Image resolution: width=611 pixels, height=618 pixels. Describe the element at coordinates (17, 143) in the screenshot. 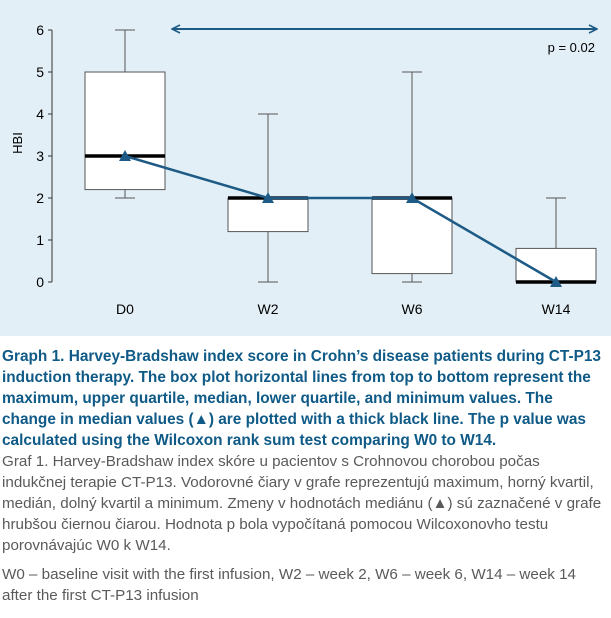

I see `y-axis-label: HBI` at that location.